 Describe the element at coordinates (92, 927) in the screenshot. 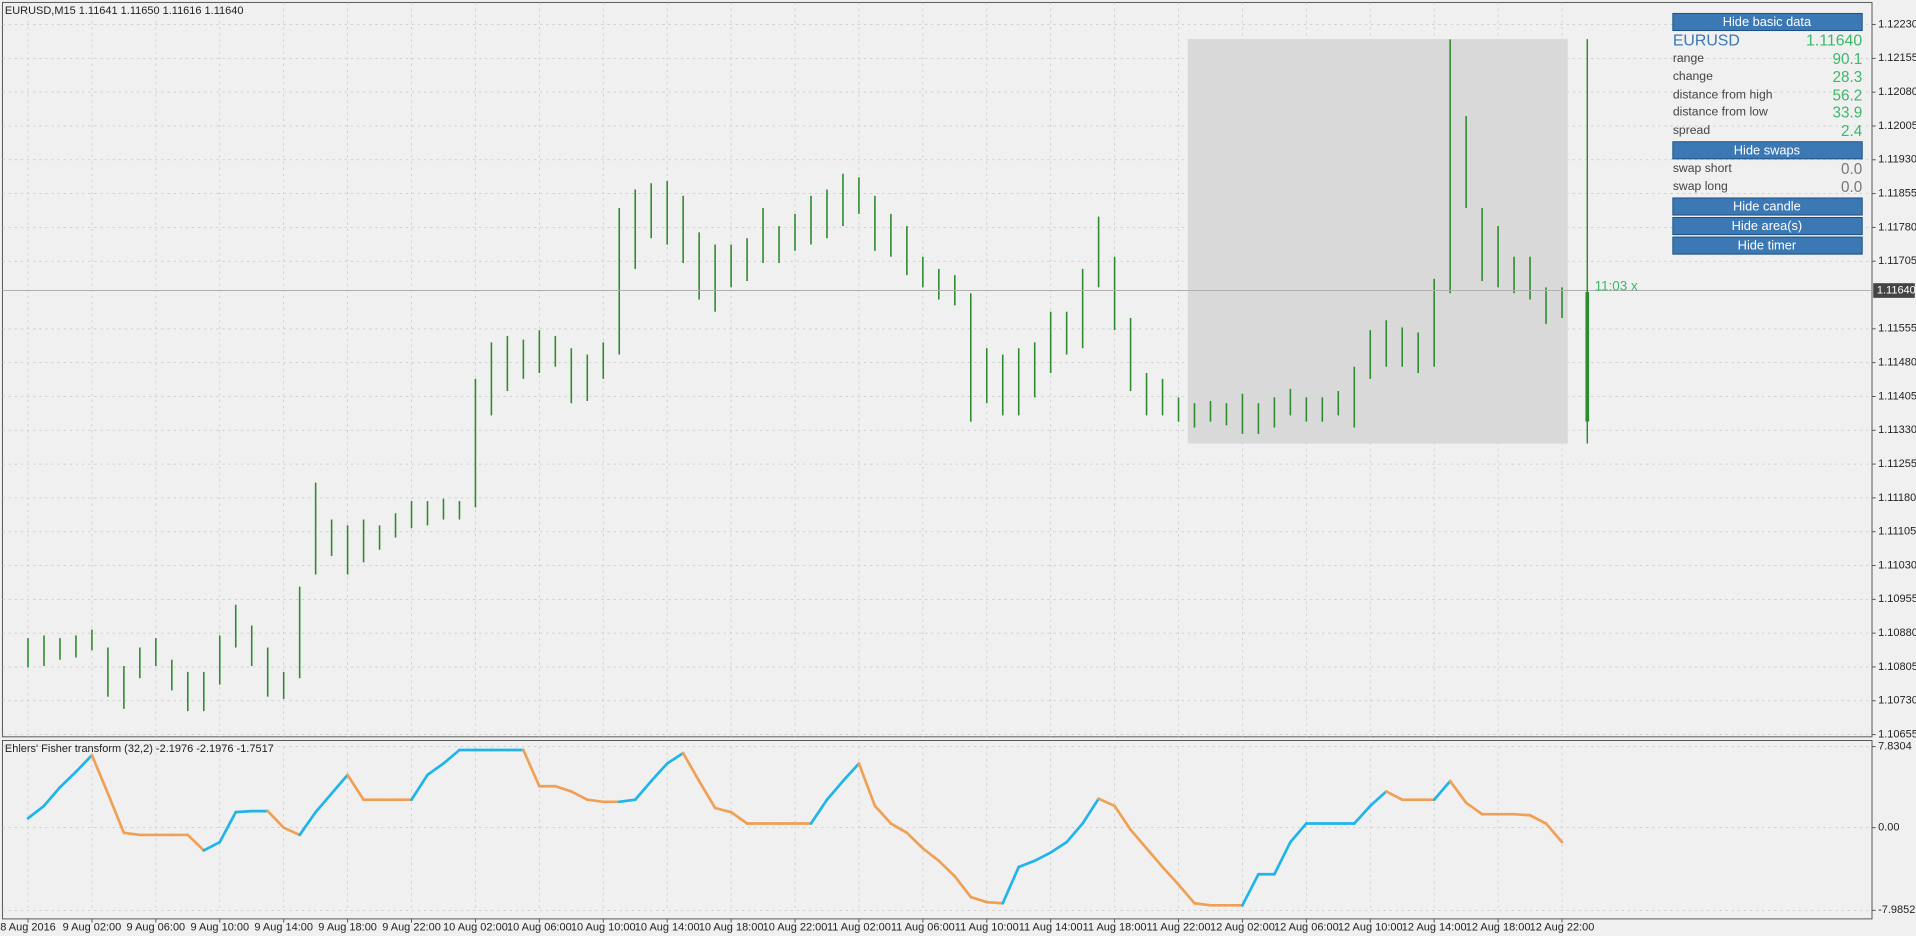

I see `x-tick-label: 9 Aug 02:00` at that location.